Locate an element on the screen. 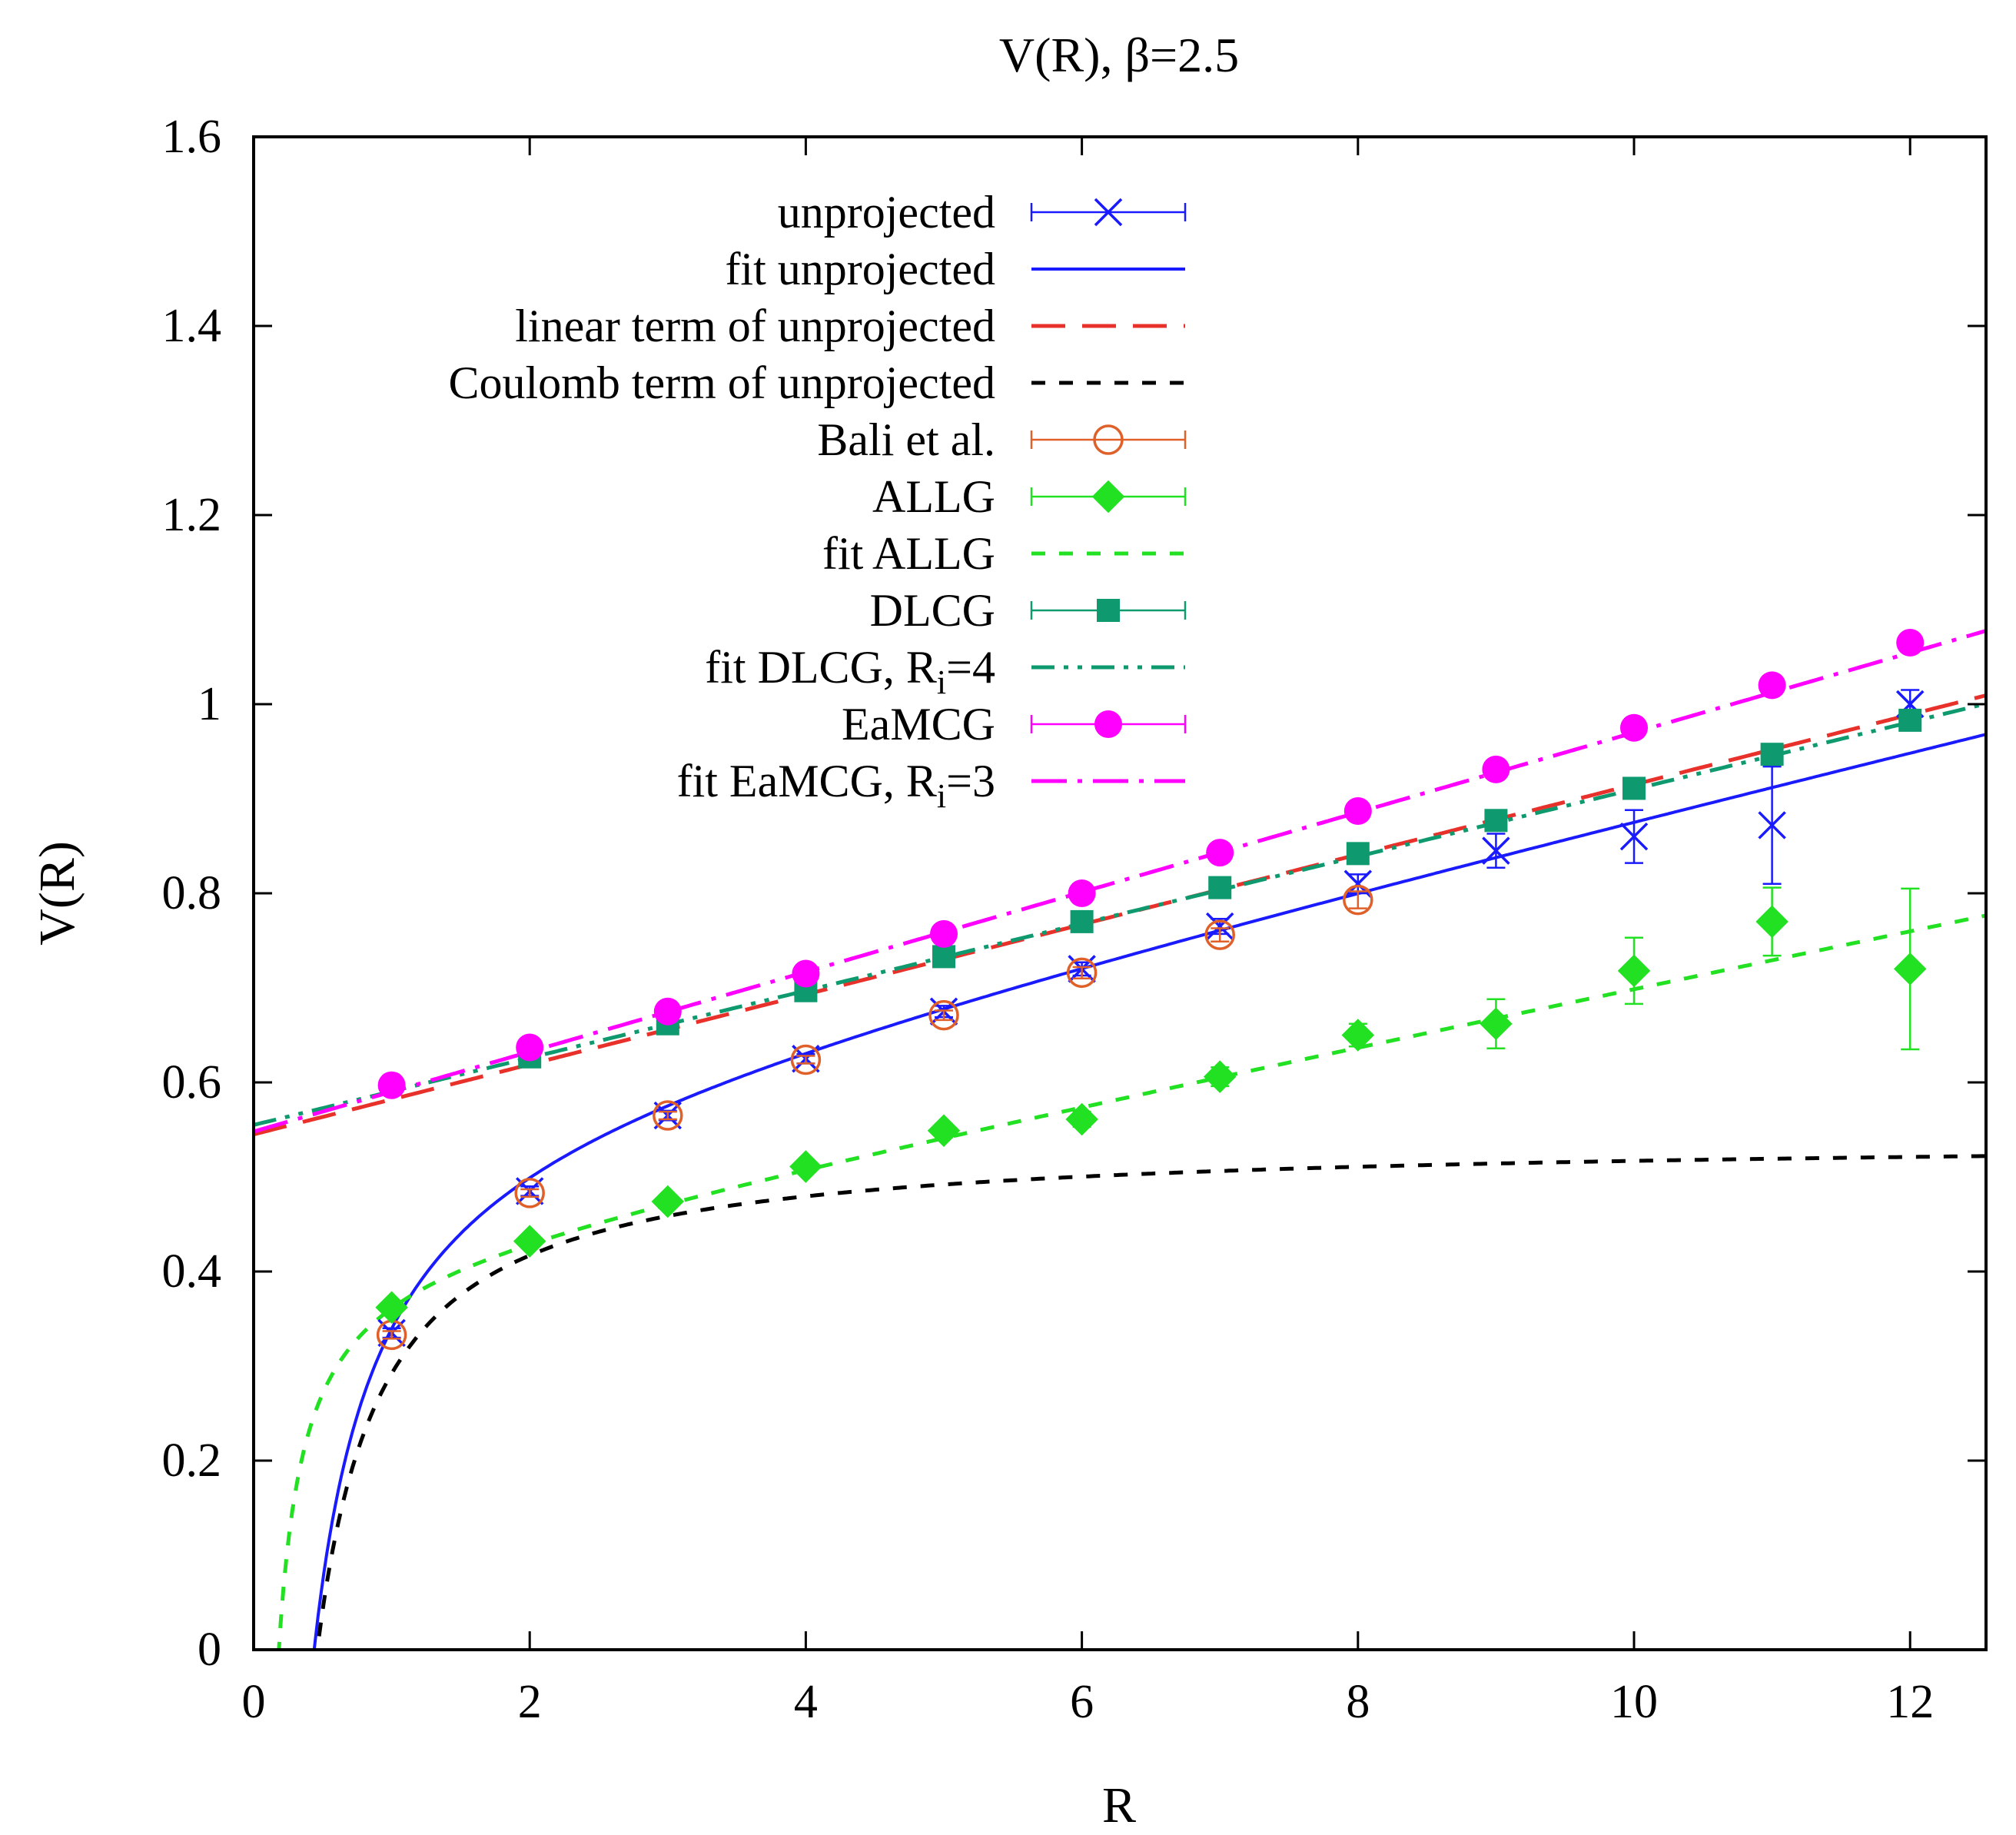 This screenshot has height=1835, width=2016. y-tick-label: 0.4 is located at coordinates (192, 1271).